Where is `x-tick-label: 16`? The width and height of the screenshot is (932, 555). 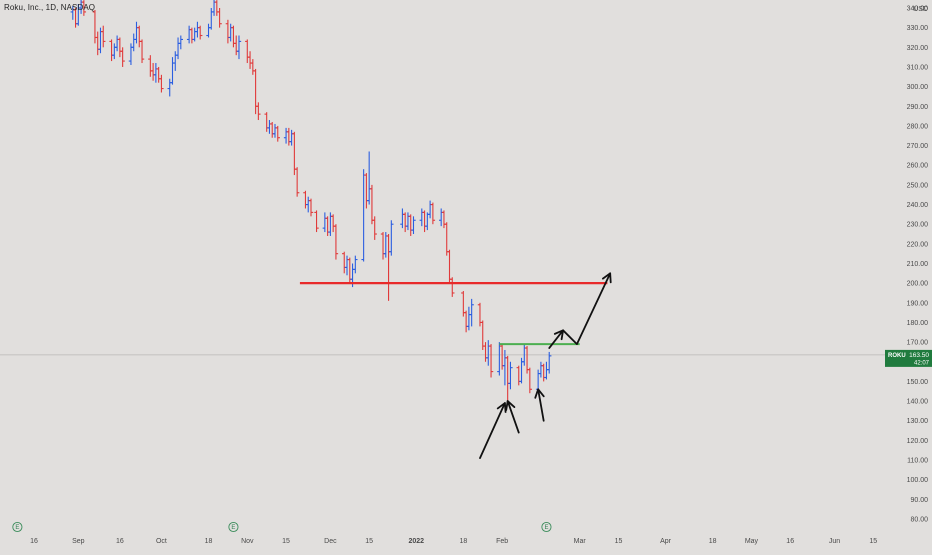
x-tick-label: 16 is located at coordinates (34, 541).